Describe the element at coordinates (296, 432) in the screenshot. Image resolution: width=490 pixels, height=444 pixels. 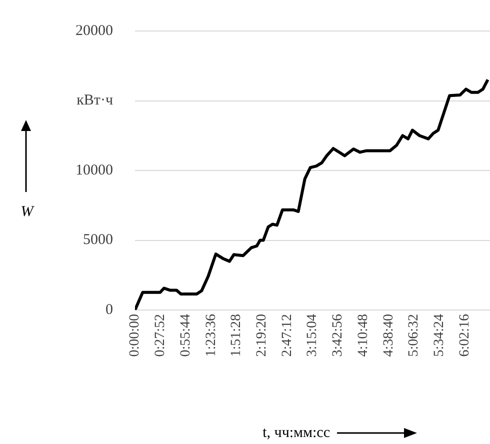
I see `x-axis-title: t, чч:мм:сс` at that location.